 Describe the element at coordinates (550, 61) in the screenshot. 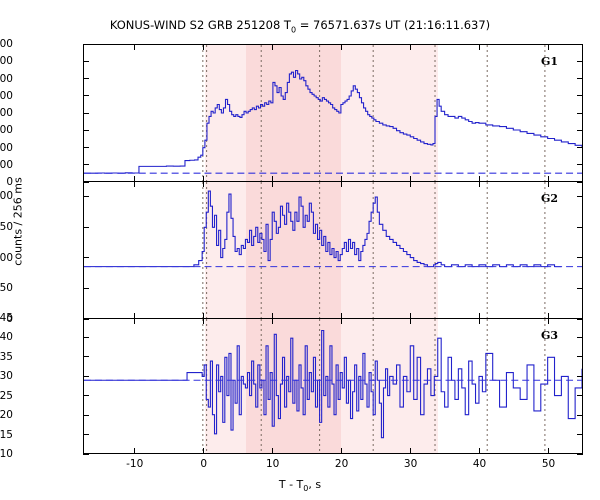

I see `panel-label-g1: G1` at that location.